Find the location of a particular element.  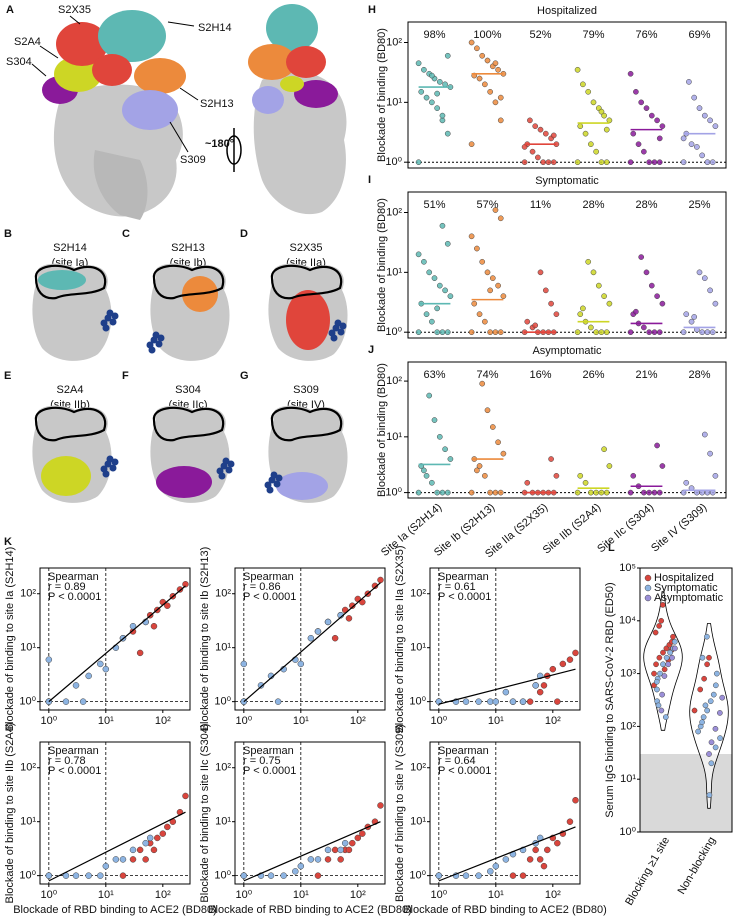

x-tick-label: 10² is located at coordinates (163, 721).